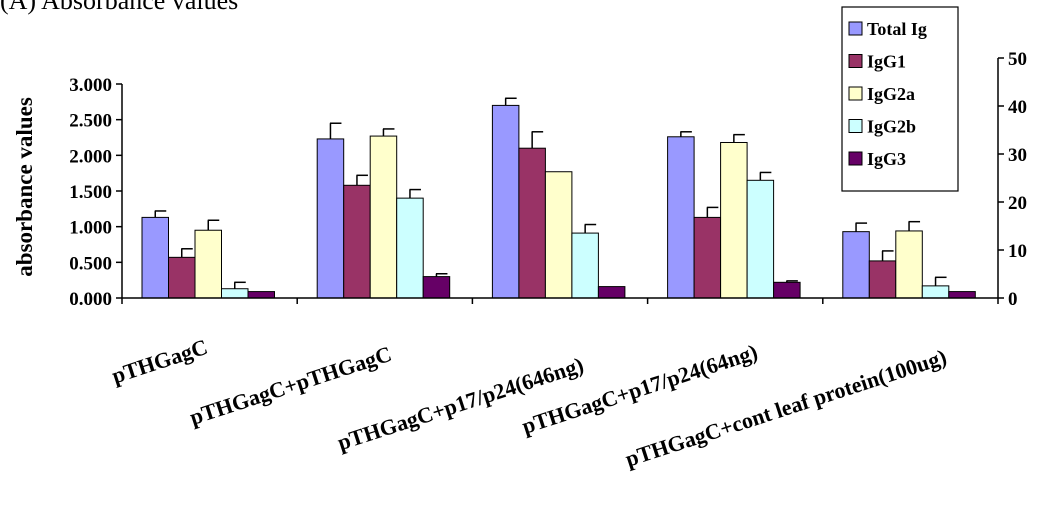  What do you see at coordinates (119, 7) in the screenshot?
I see `chart-title: (A) Absorbance values` at bounding box center [119, 7].